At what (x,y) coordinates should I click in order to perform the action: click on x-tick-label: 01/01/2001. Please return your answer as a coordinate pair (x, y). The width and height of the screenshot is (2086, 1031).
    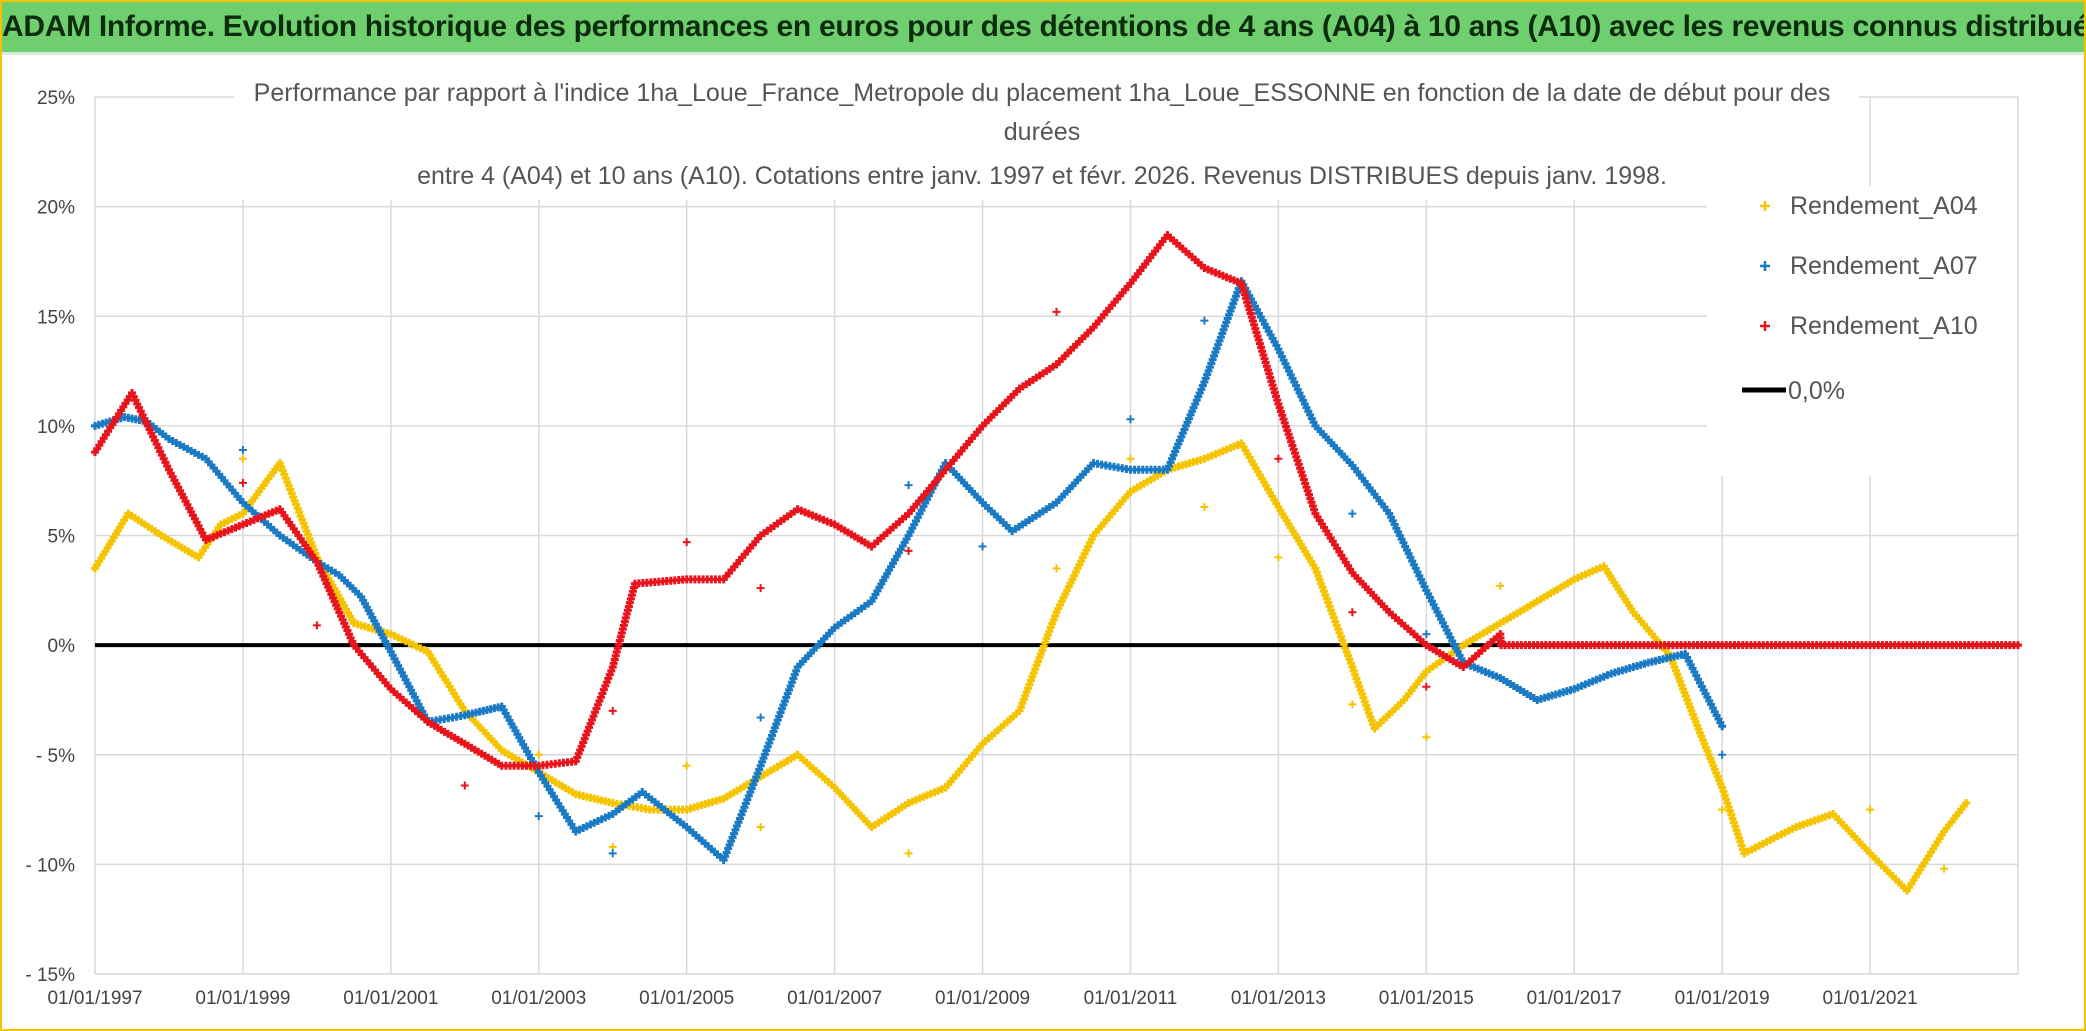
    Looking at the image, I should click on (390, 998).